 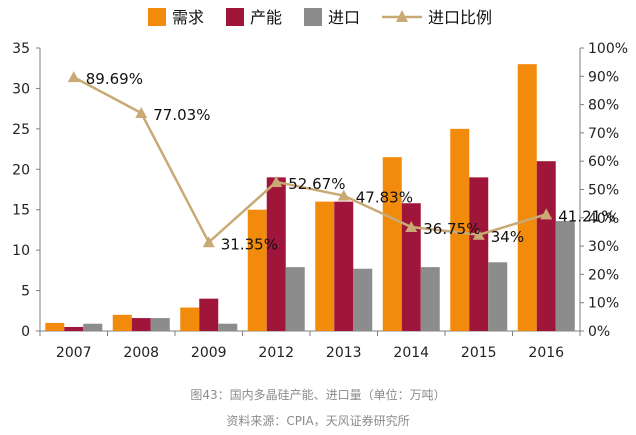 I want to click on y-right-tick-label: 0%, so click(x=599, y=332).